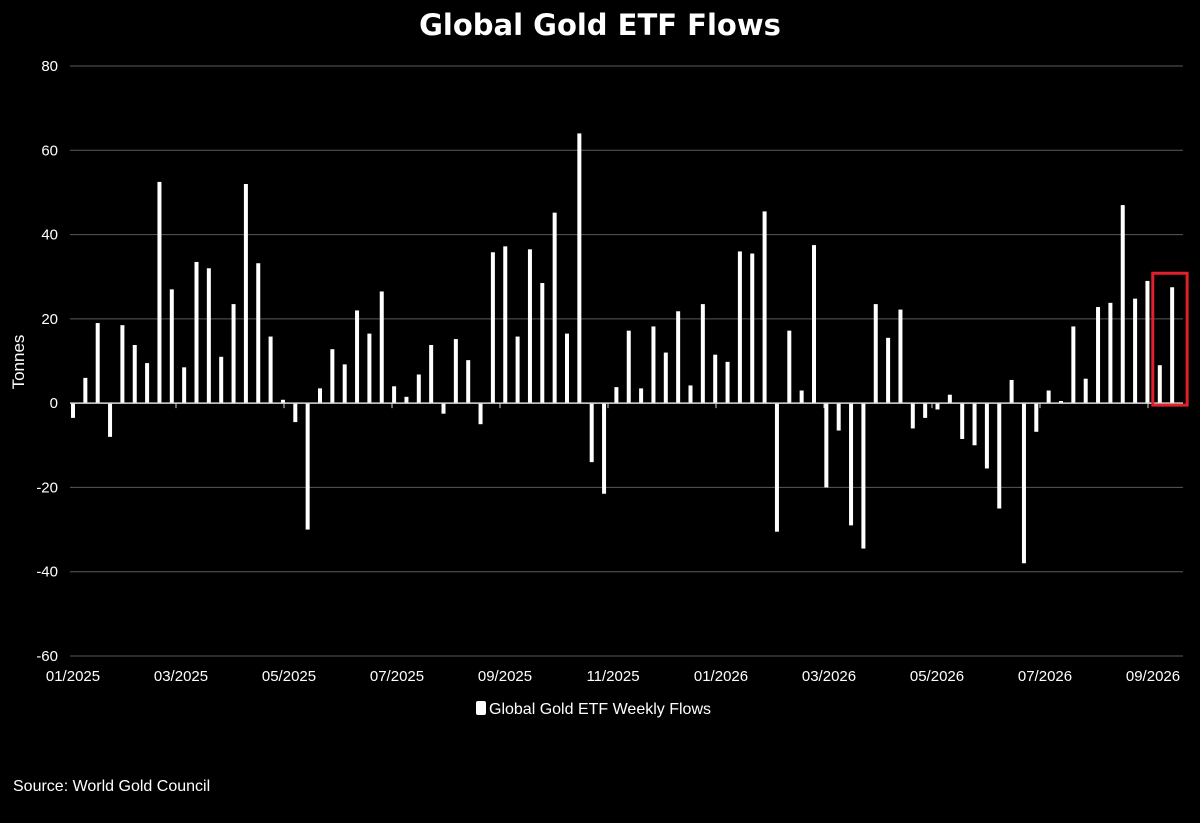 The image size is (1200, 823). I want to click on y-tick-label: -60, so click(47, 656).